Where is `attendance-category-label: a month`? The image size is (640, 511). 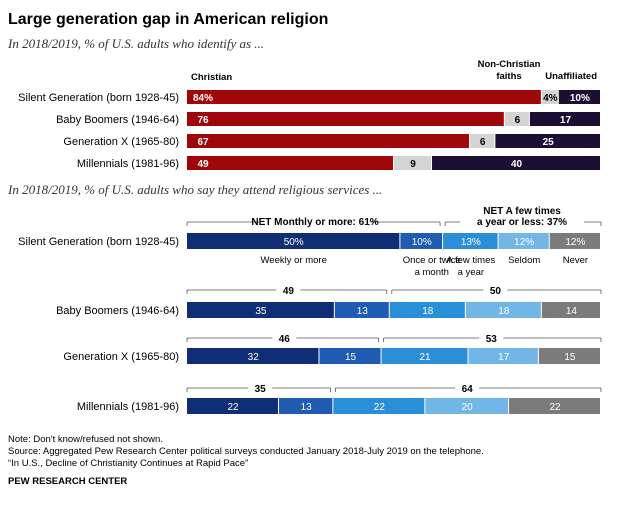 attendance-category-label: a month is located at coordinates (432, 272).